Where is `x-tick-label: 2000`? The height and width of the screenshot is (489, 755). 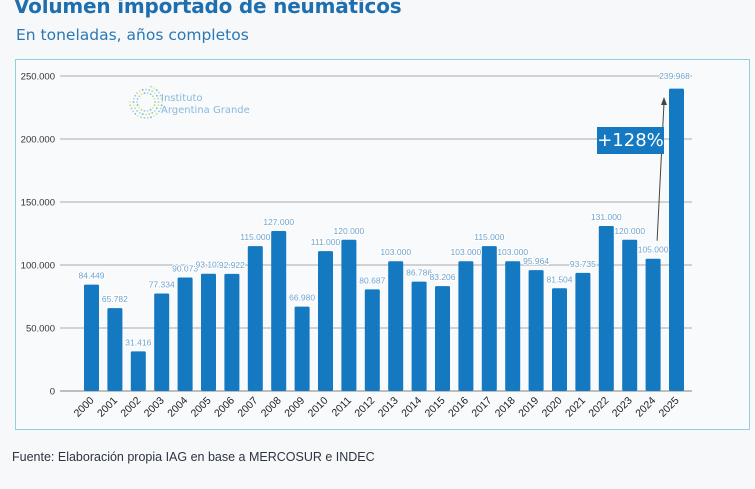 x-tick-label: 2000 is located at coordinates (84, 407).